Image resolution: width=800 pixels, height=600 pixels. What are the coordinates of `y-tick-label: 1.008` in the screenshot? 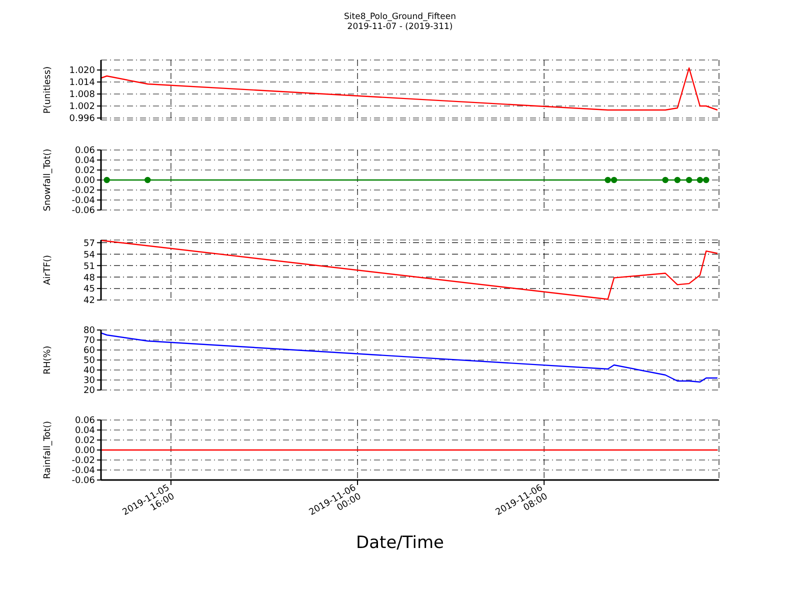 It's located at (82, 95).